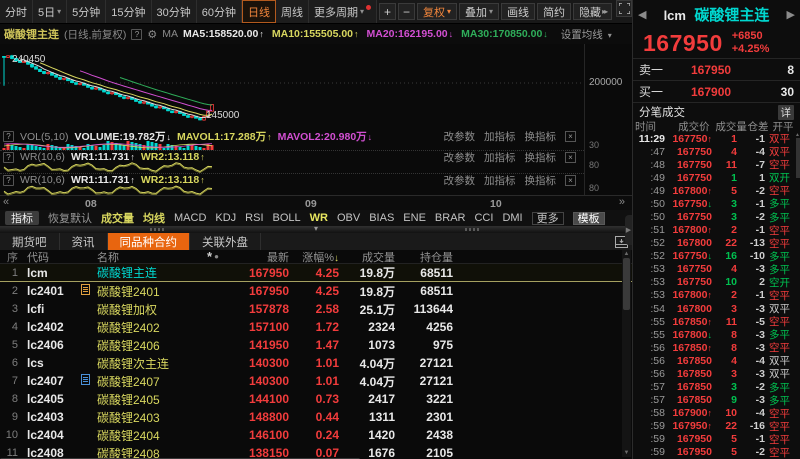 Image resolution: width=800 pixels, height=459 pixels. What do you see at coordinates (38, 257) in the screenshot?
I see `col-header-code: 代码` at bounding box center [38, 257].